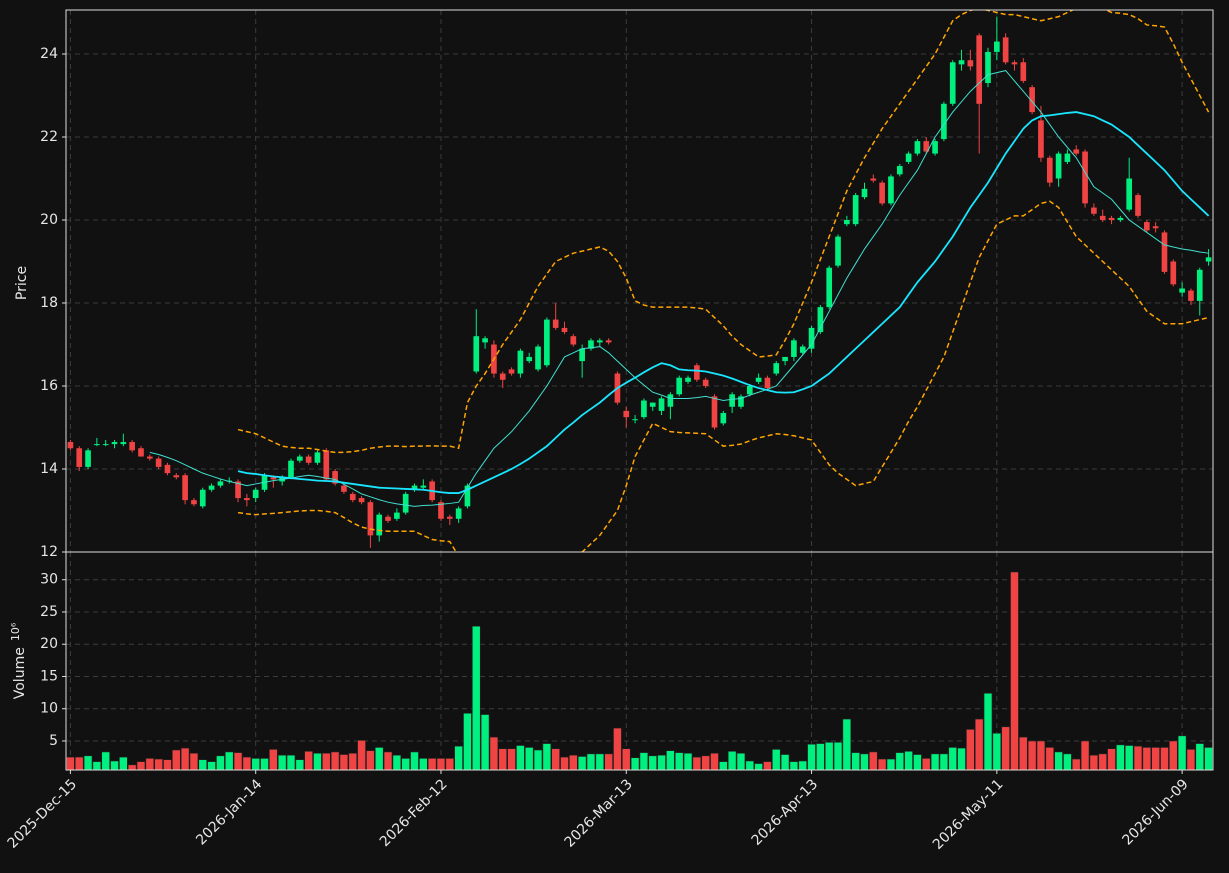 The image size is (1229, 873). What do you see at coordinates (49, 469) in the screenshot?
I see `y-tick-label: 14` at bounding box center [49, 469].